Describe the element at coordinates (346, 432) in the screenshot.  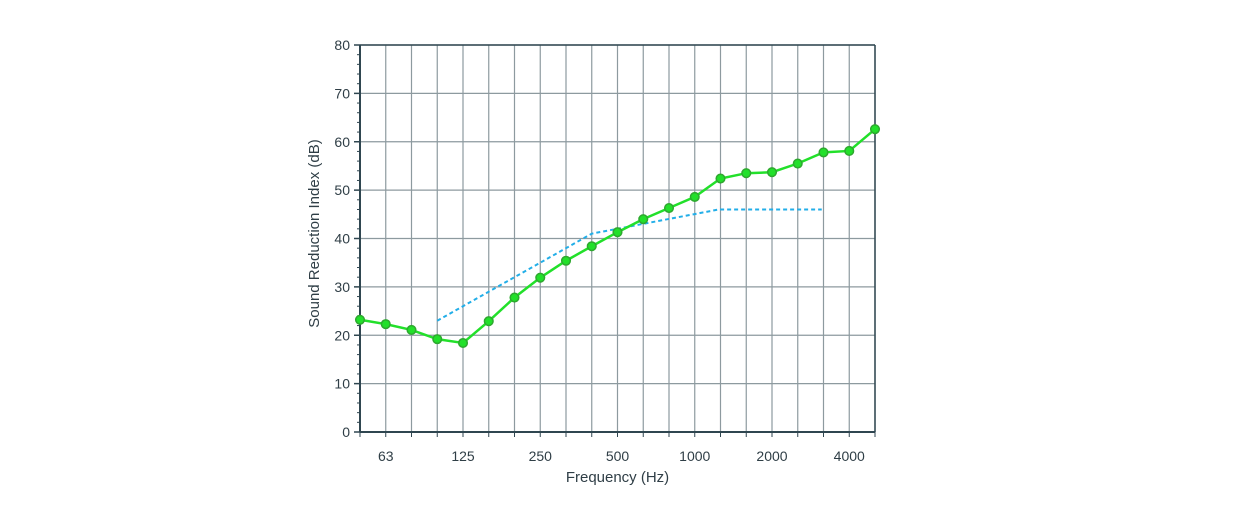
I see `y-tick-label: 0` at that location.